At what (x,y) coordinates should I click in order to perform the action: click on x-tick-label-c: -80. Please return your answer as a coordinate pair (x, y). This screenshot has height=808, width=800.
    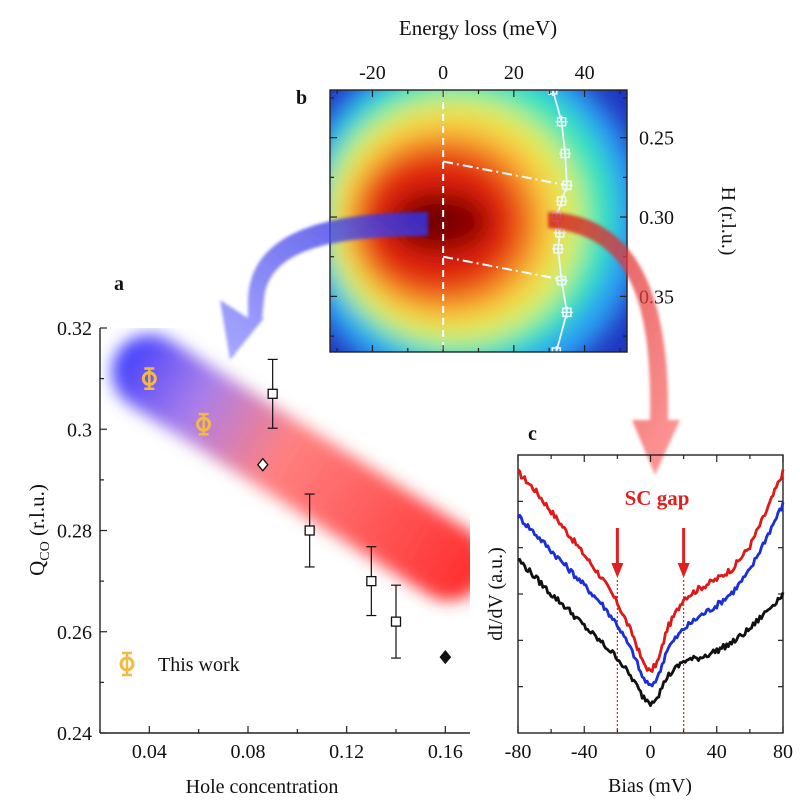
    Looking at the image, I should click on (518, 752).